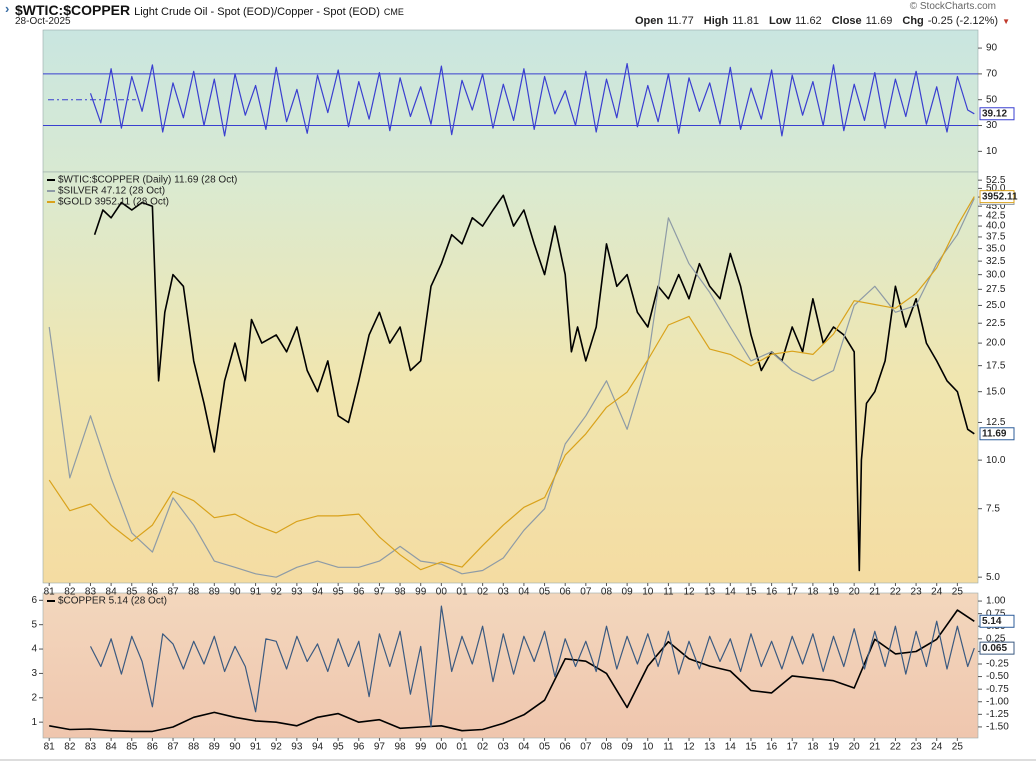  Describe the element at coordinates (834, 747) in the screenshot. I see `x-tick-label: 19` at that location.